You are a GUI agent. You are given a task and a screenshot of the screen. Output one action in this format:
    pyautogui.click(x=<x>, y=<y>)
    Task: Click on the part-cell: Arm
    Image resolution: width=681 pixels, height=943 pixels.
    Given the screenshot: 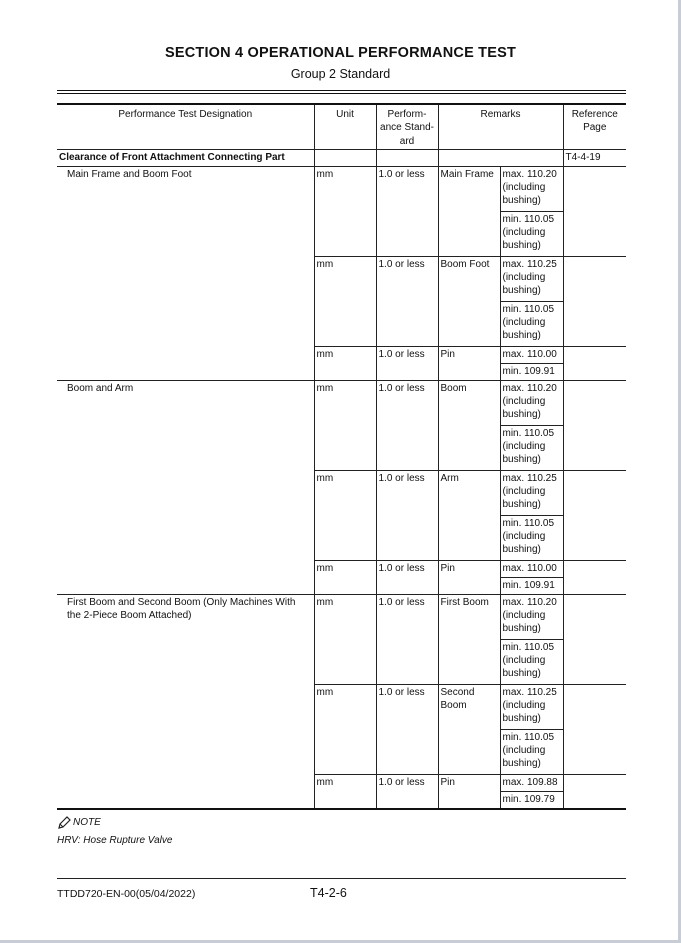 What is the action you would take?
    pyautogui.click(x=469, y=515)
    